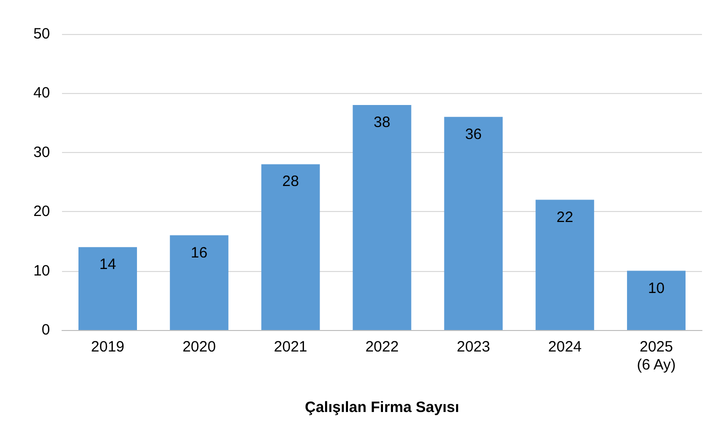  I want to click on data-label: 28, so click(290, 181).